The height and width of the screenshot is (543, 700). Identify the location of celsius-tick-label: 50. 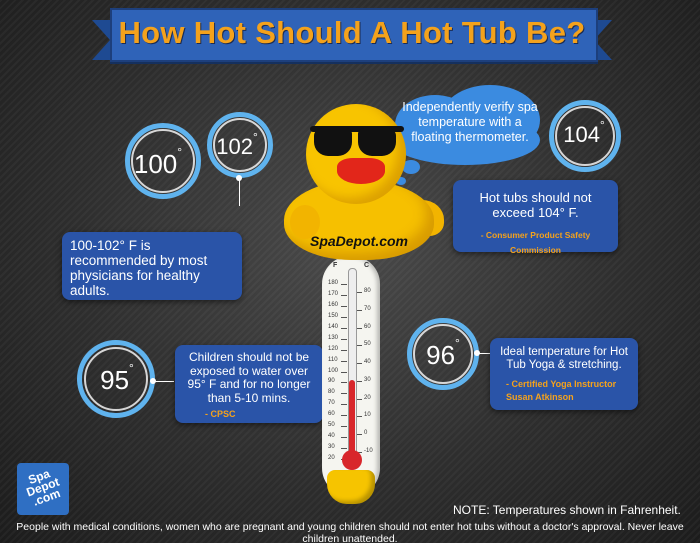
(367, 344).